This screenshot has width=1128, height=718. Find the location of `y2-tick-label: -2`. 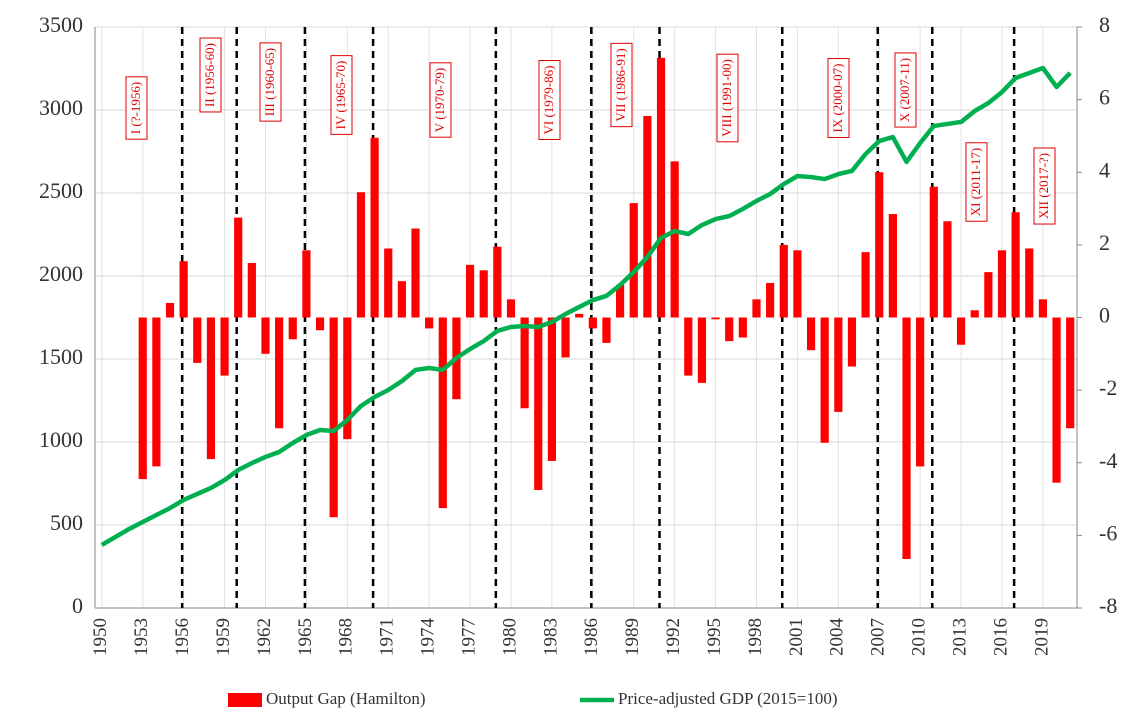

y2-tick-label: -2 is located at coordinates (1108, 387).